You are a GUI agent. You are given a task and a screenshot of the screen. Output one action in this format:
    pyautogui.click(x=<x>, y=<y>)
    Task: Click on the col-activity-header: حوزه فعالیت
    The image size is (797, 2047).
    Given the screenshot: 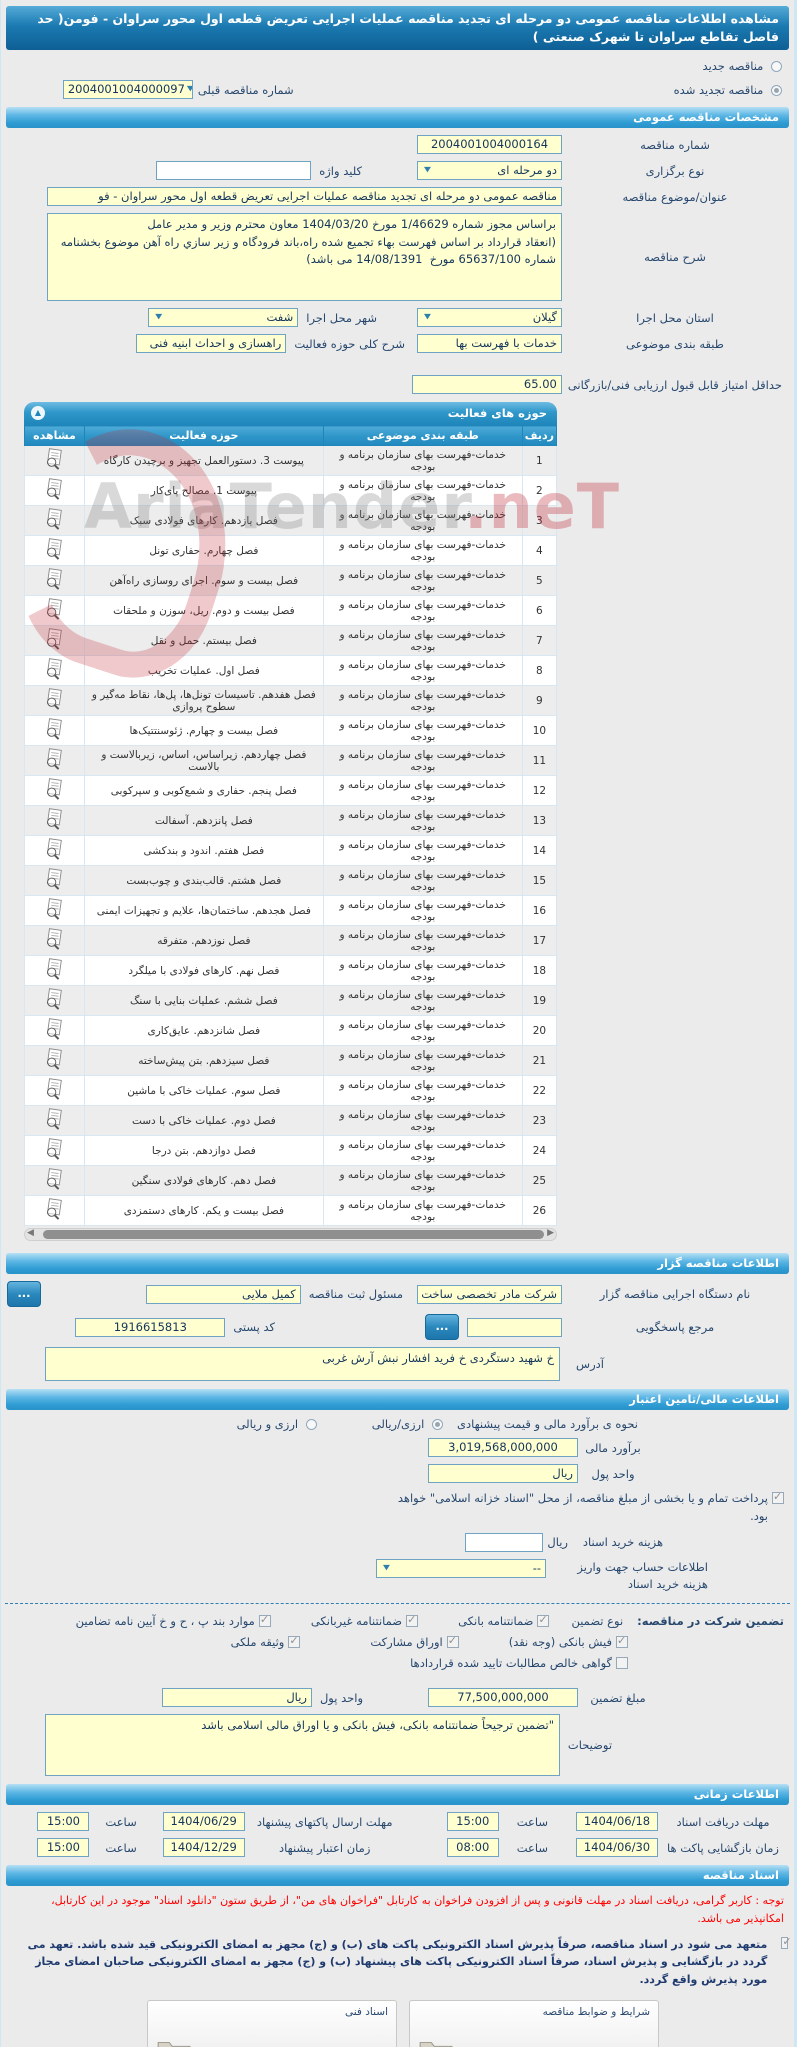 What is the action you would take?
    pyautogui.click(x=203, y=436)
    